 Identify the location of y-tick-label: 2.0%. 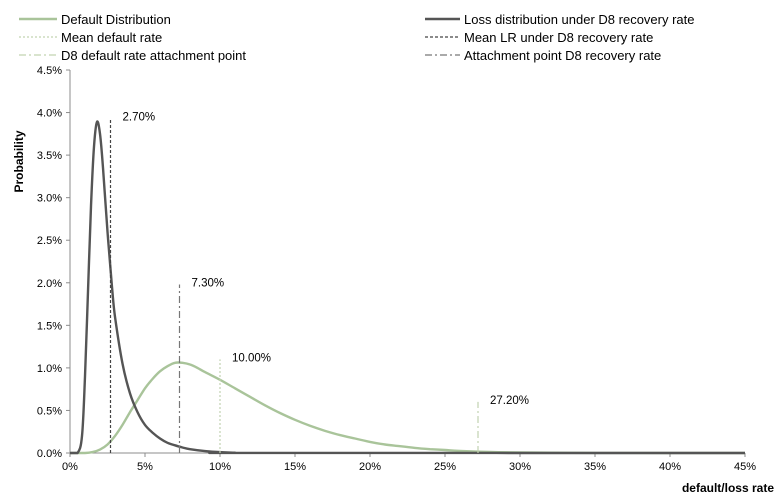
(49, 284).